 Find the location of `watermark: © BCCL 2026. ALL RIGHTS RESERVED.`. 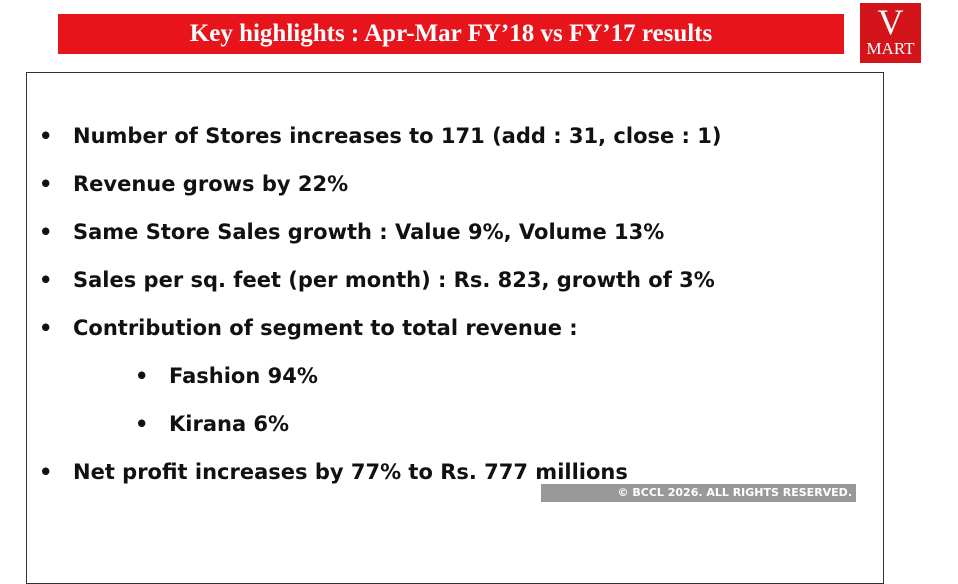

watermark: © BCCL 2026. ALL RIGHTS RESERVED. is located at coordinates (698, 493).